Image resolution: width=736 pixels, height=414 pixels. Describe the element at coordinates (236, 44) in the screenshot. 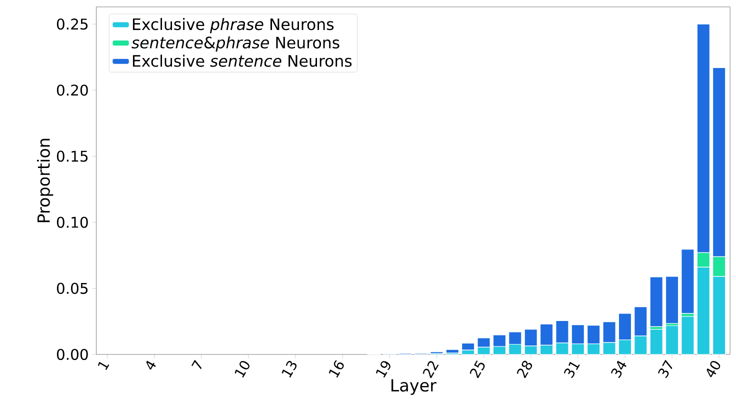

I see `legend-label: sentence&phrase Neurons` at that location.